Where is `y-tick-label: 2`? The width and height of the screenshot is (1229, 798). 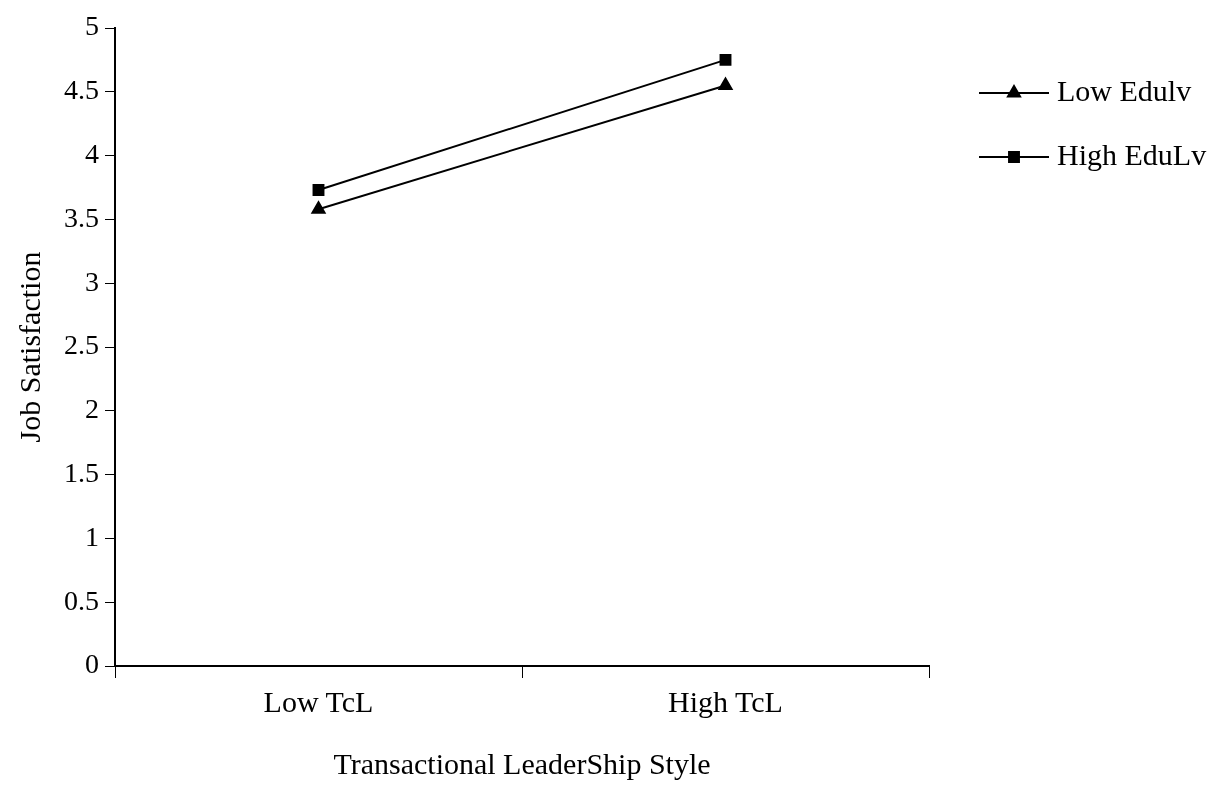 y-tick-label: 2 is located at coordinates (92, 409).